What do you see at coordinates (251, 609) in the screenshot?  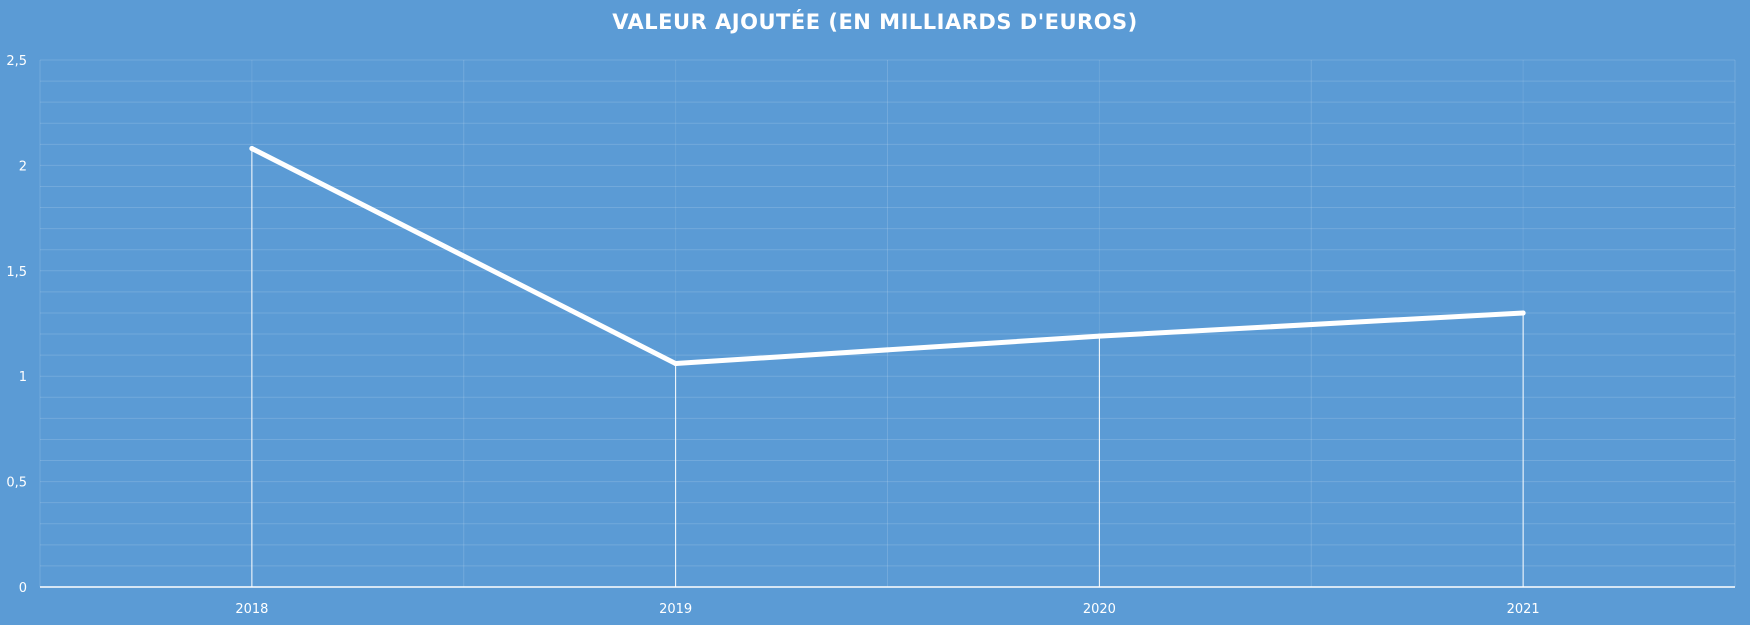 I see `x-tick-label: 2018` at bounding box center [251, 609].